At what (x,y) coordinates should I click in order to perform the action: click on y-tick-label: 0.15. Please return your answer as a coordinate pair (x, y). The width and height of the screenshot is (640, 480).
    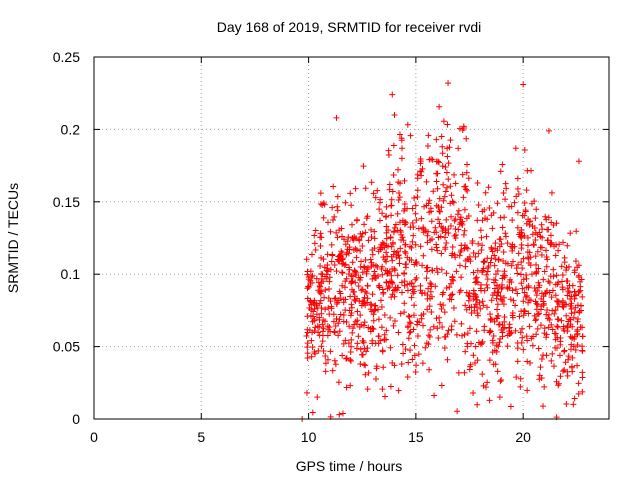
    Looking at the image, I should click on (66, 202).